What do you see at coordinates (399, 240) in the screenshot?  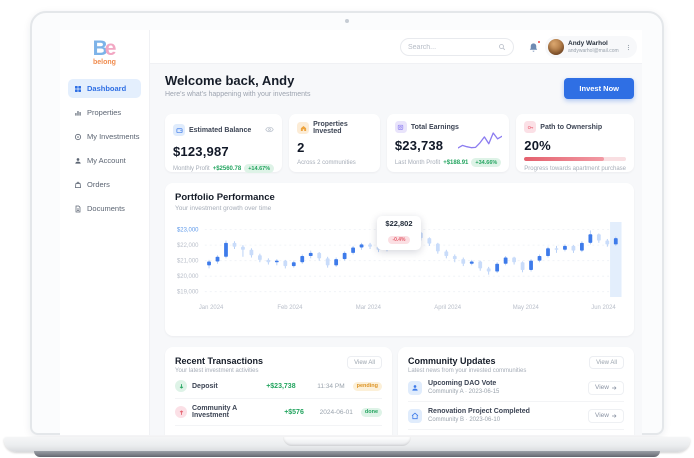 I see `tooltip-badge: -0.4%` at bounding box center [399, 240].